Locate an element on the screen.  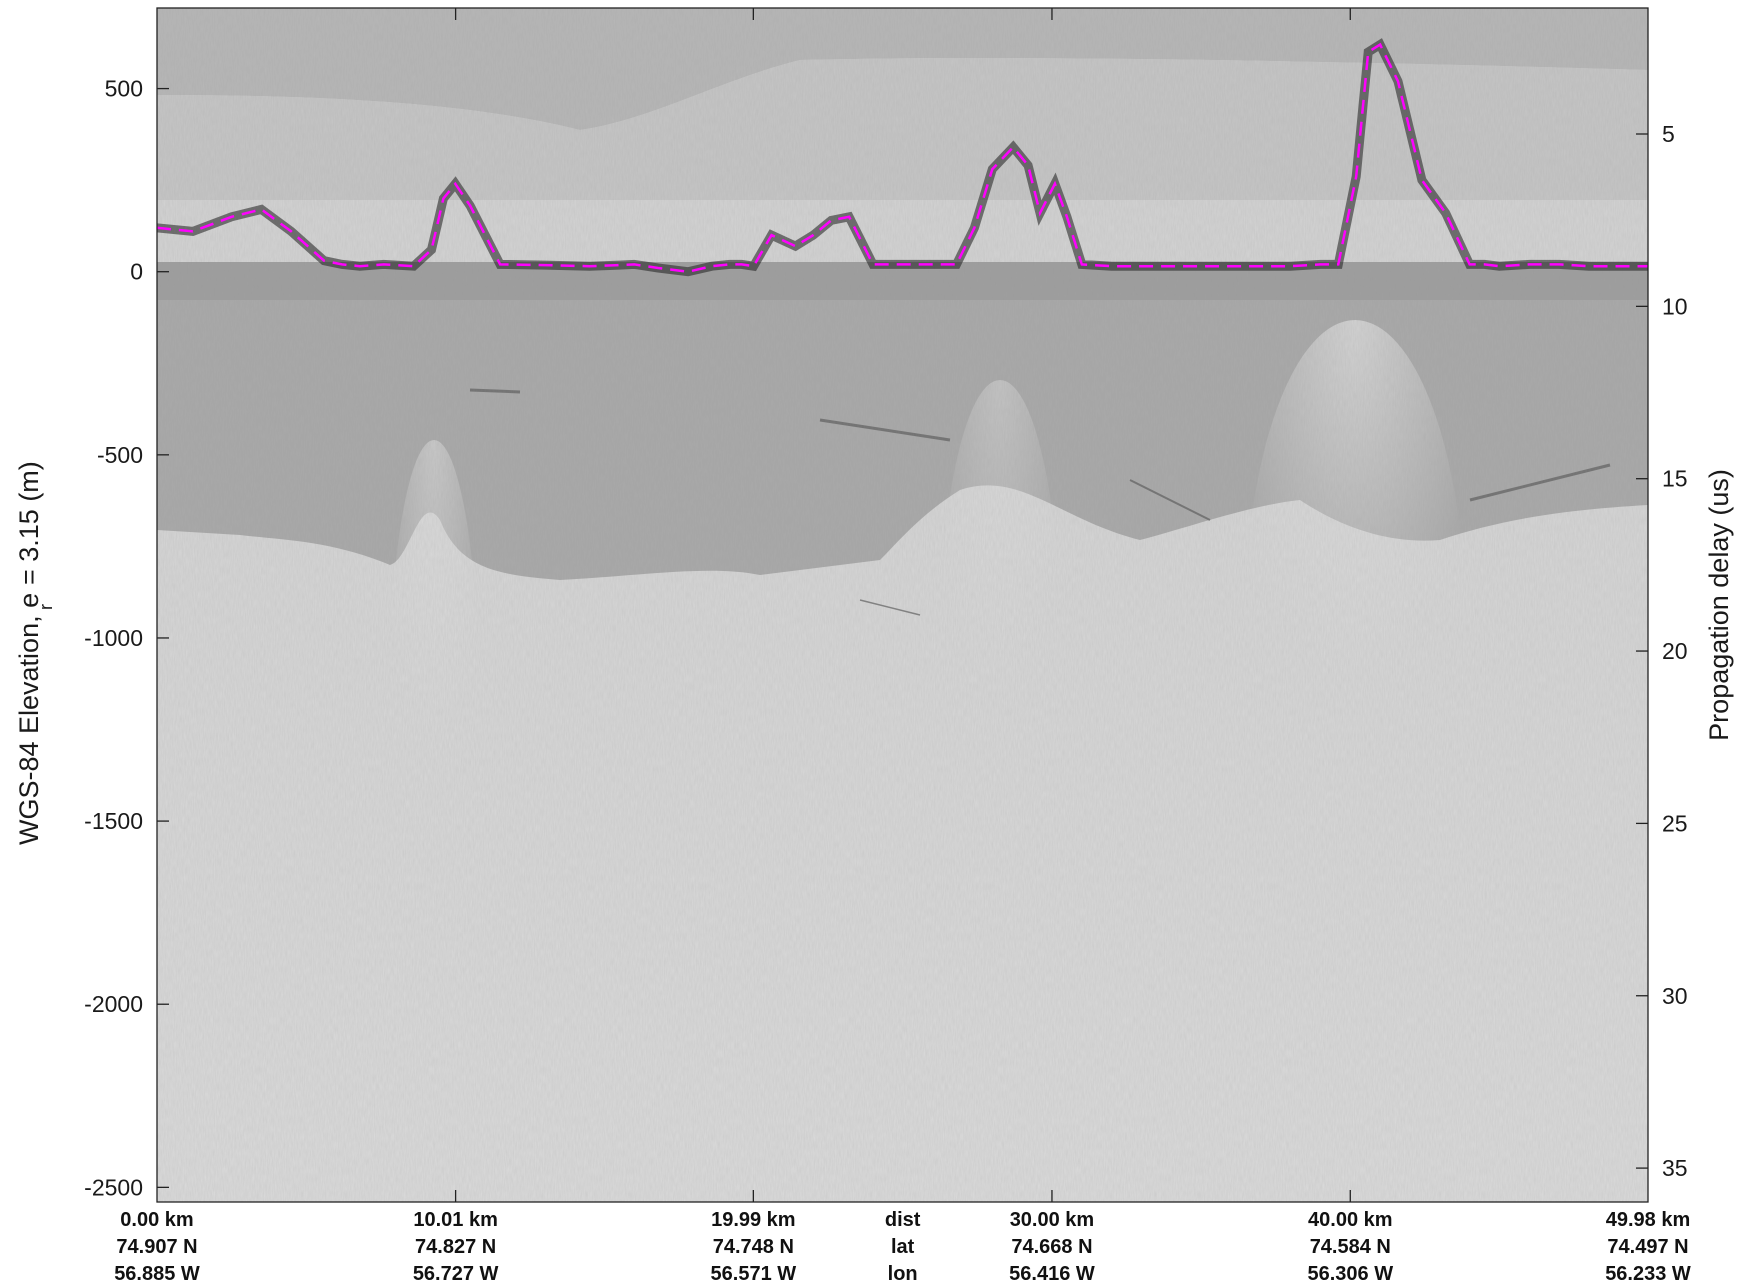
x-label-lon: 56.306 W is located at coordinates (1350, 1272).